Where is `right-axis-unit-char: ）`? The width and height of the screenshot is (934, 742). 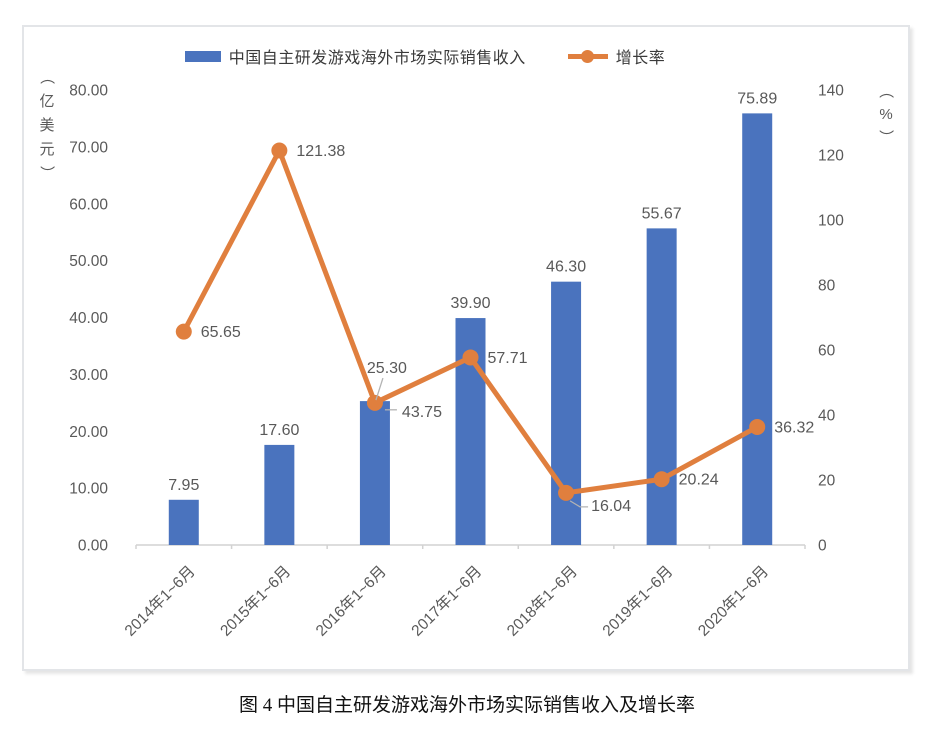 right-axis-unit-char: ） is located at coordinates (885, 136).